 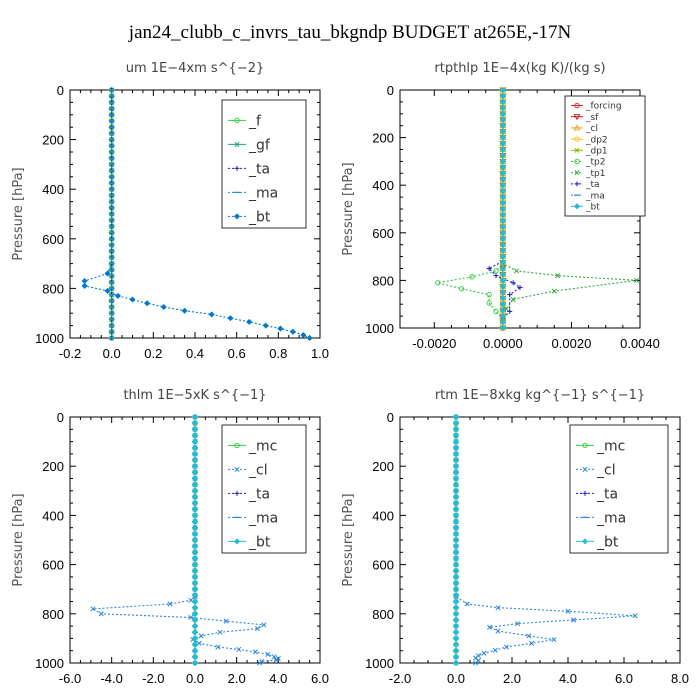 I want to click on x-tick-label: 0.0020, so click(x=572, y=343).